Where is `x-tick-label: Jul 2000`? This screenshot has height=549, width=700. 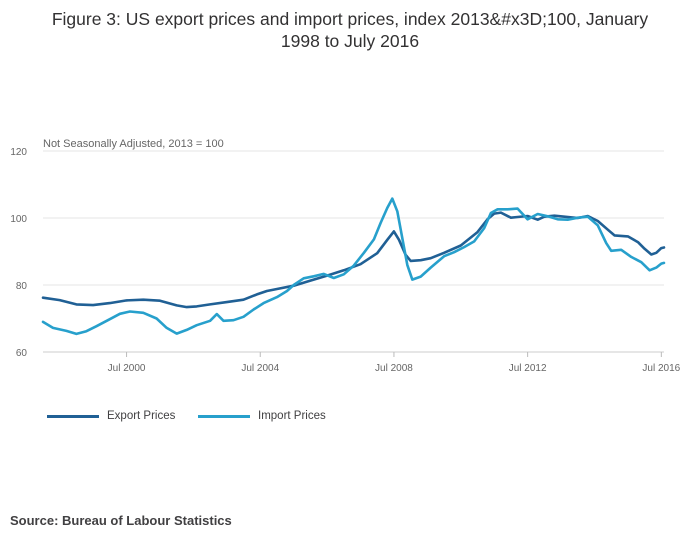
x-tick-label: Jul 2000 is located at coordinates (127, 368).